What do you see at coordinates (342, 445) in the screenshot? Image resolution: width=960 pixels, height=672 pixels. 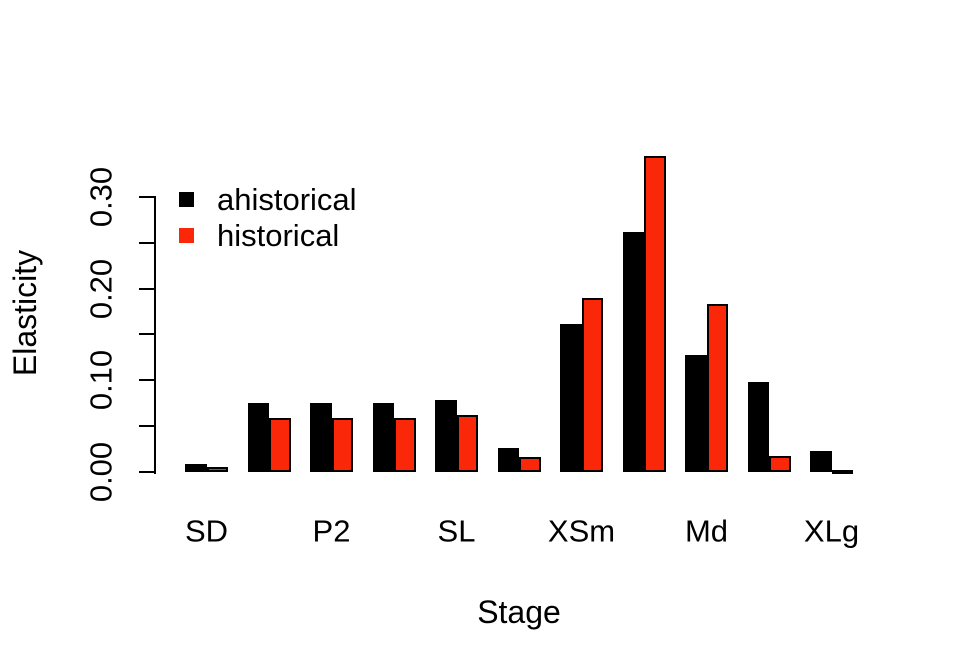 I see `bar-historical-P2` at bounding box center [342, 445].